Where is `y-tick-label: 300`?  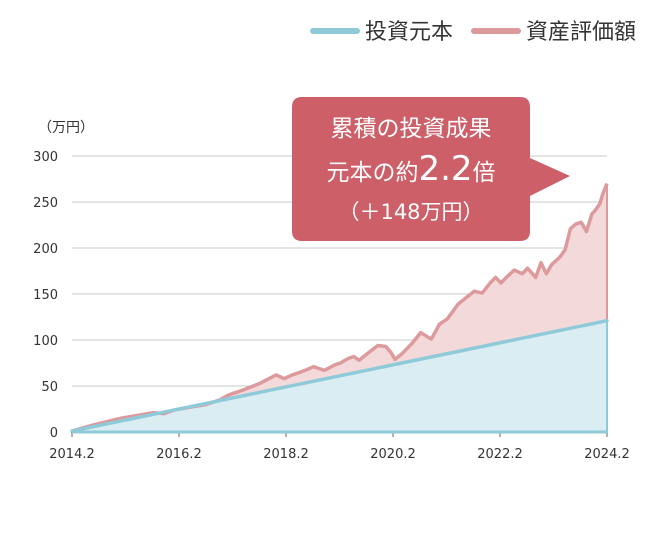 y-tick-label: 300 is located at coordinates (45, 157).